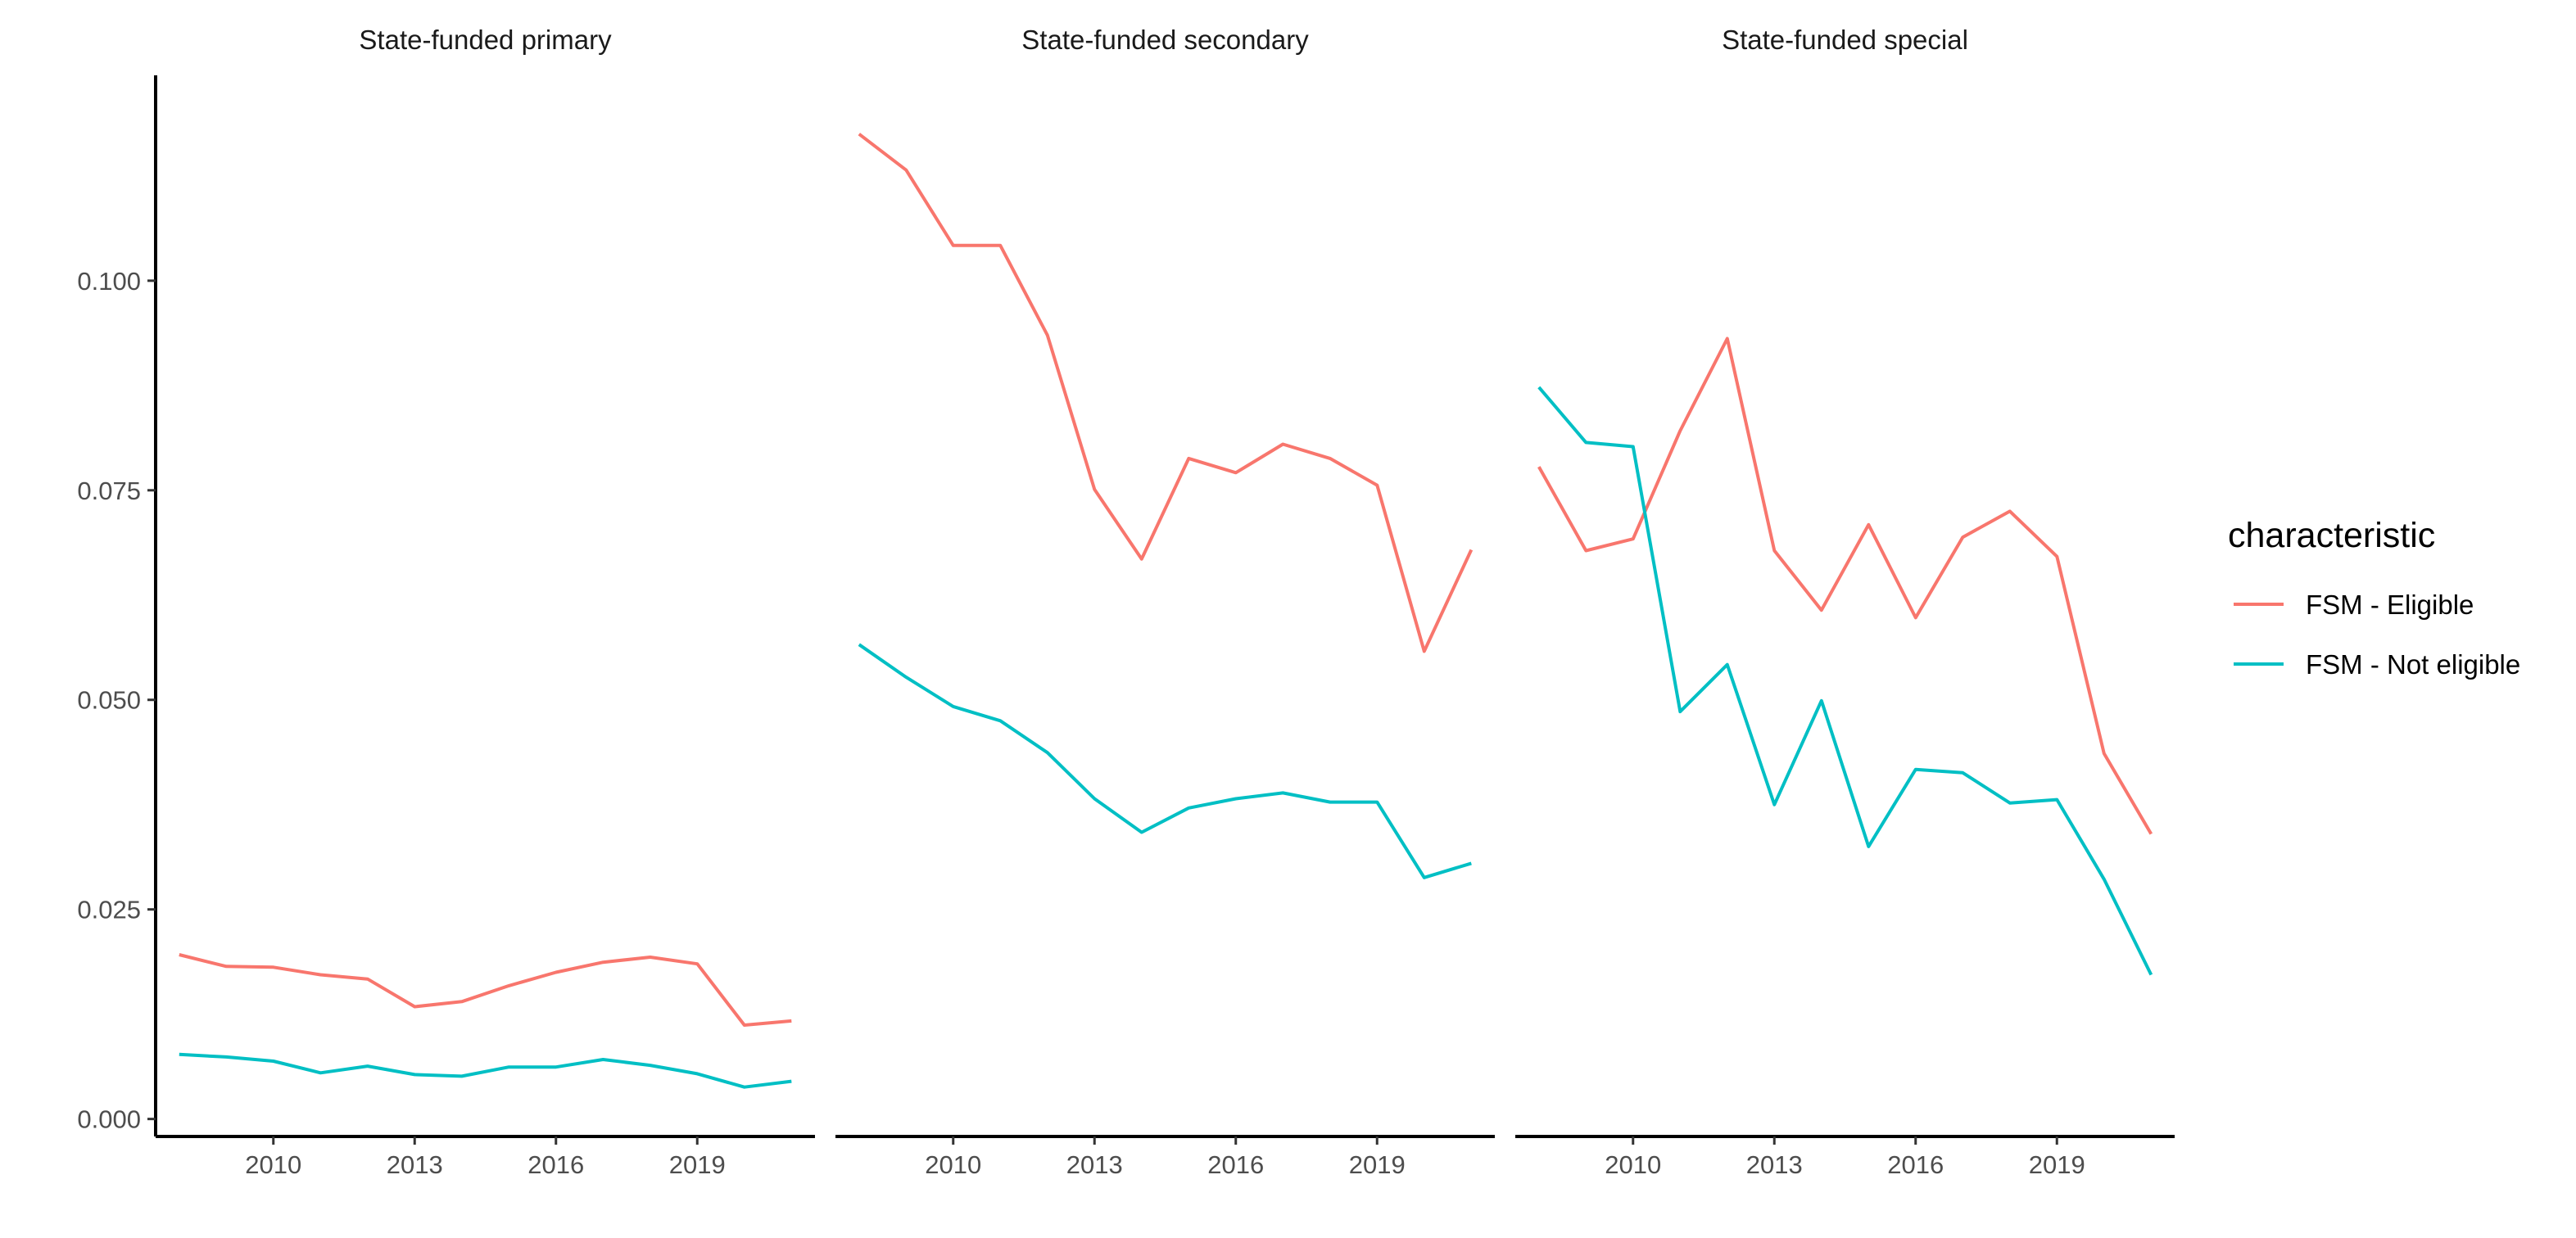 The image size is (2576, 1238). I want to click on facet-title: State-funded secondary, so click(1165, 40).